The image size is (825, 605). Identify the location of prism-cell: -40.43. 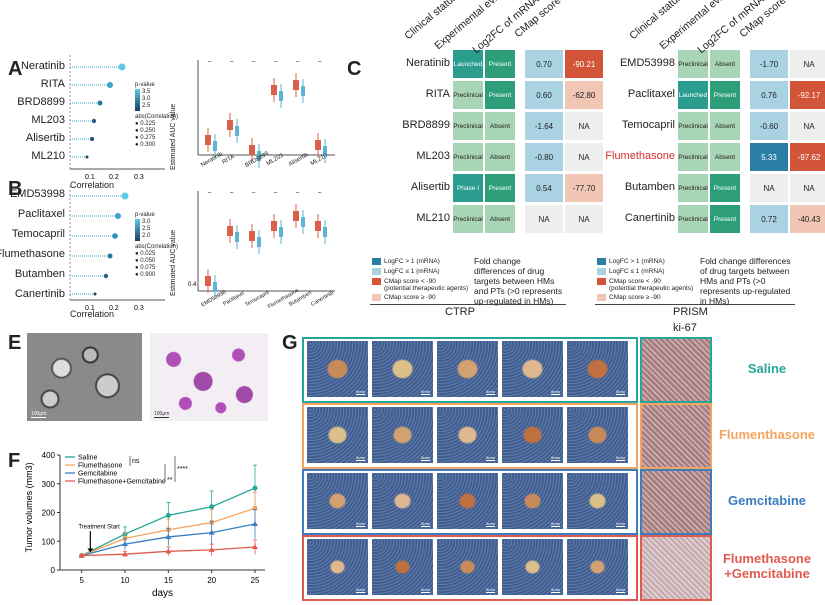
(807, 219).